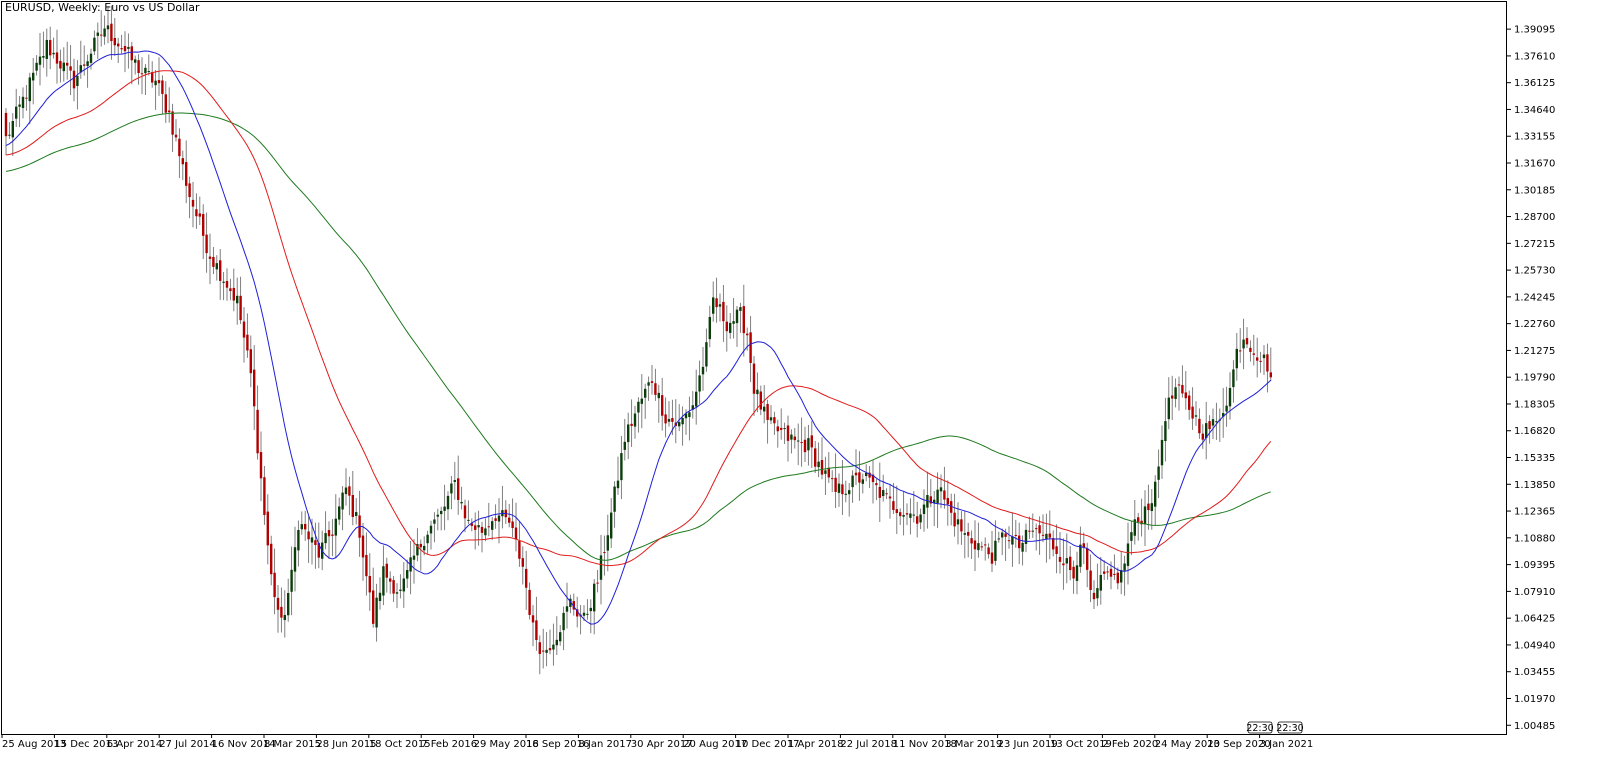 This screenshot has height=767, width=1600. I want to click on x-tick-label: 28 Jun 2015, so click(346, 744).